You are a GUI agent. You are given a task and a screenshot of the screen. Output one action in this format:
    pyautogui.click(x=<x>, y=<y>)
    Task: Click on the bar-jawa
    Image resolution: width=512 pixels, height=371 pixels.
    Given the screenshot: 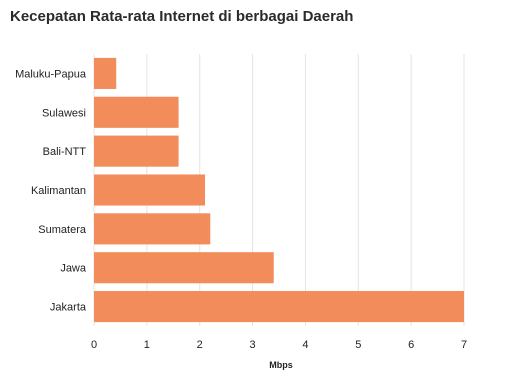 What is the action you would take?
    pyautogui.click(x=184, y=268)
    